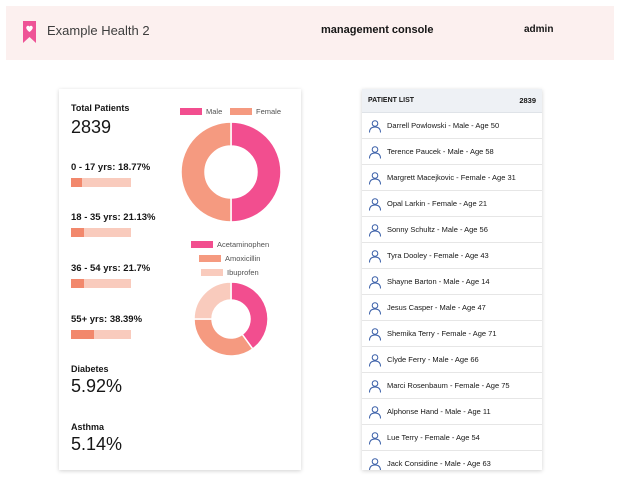 The image size is (621, 485). I want to click on patient-row: Tyra Dooley - Female - Age 43, so click(452, 256).